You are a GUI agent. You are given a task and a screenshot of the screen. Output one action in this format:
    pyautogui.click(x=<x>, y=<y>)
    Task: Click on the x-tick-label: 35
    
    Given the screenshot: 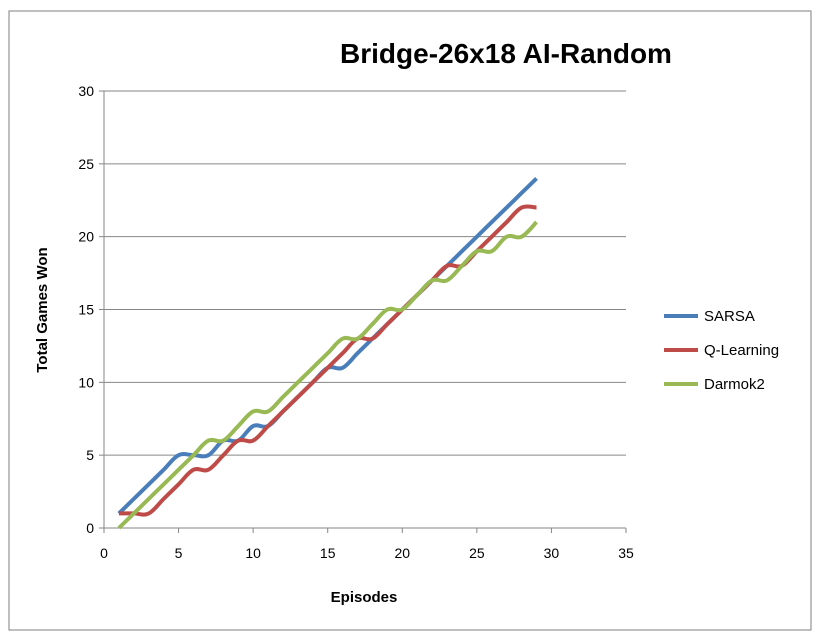 What is the action you would take?
    pyautogui.click(x=626, y=553)
    